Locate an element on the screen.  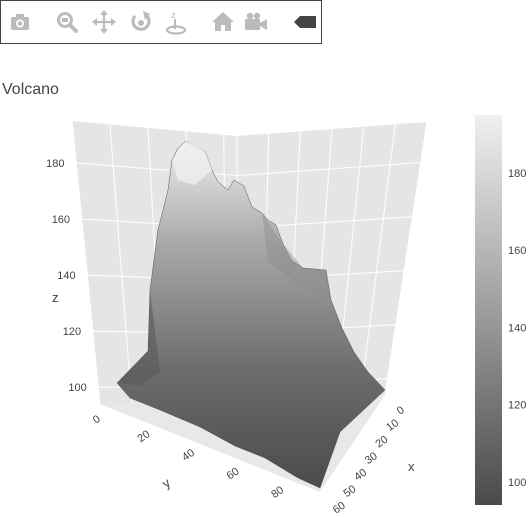
z-tick-label: 180 is located at coordinates (55, 164).